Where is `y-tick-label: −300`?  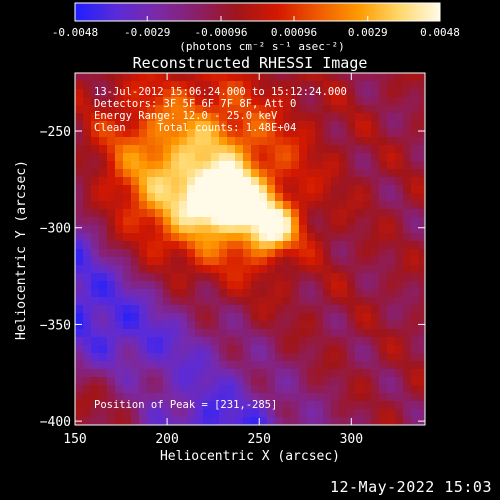 y-tick-label: −300 is located at coordinates (55, 229).